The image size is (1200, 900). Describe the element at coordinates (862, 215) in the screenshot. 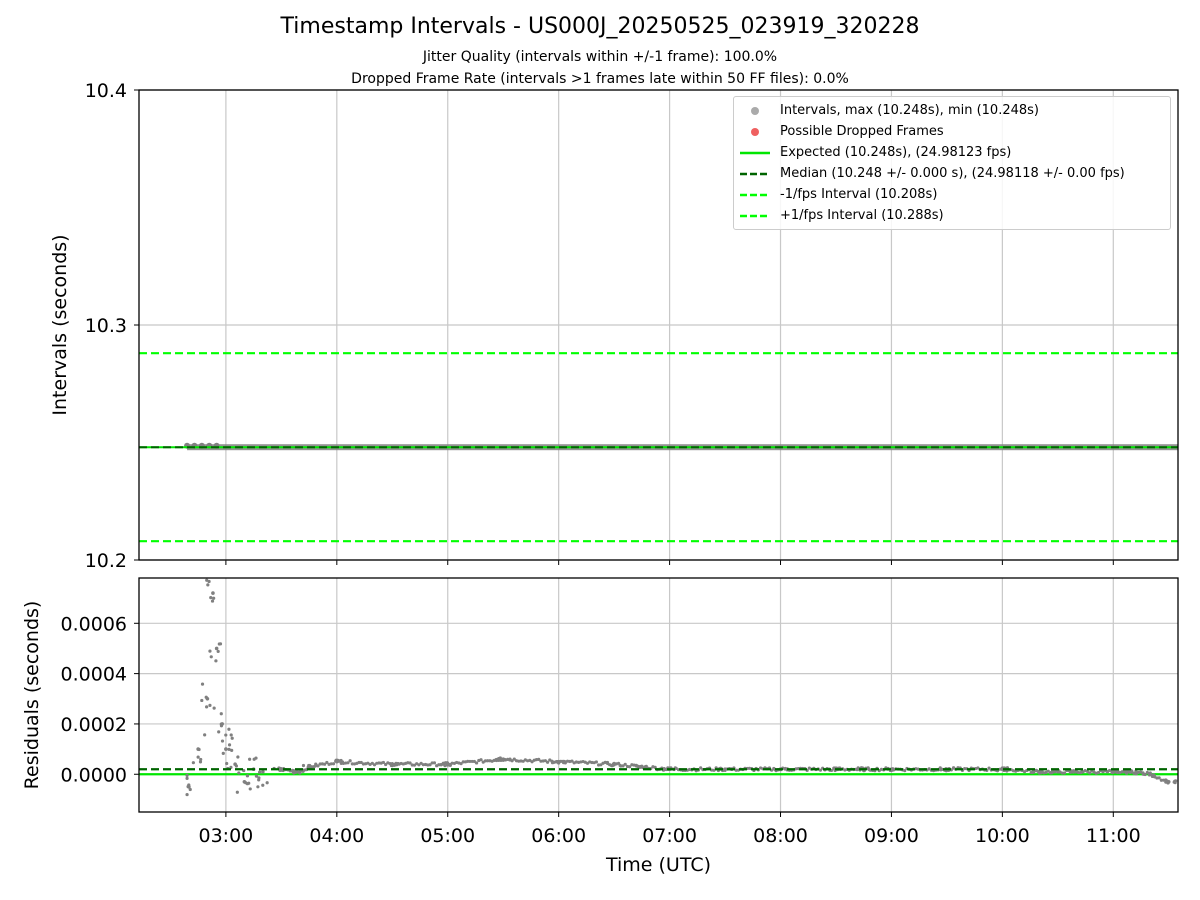

I see `legend-label: +1/fps Interval (10.288s)` at that location.